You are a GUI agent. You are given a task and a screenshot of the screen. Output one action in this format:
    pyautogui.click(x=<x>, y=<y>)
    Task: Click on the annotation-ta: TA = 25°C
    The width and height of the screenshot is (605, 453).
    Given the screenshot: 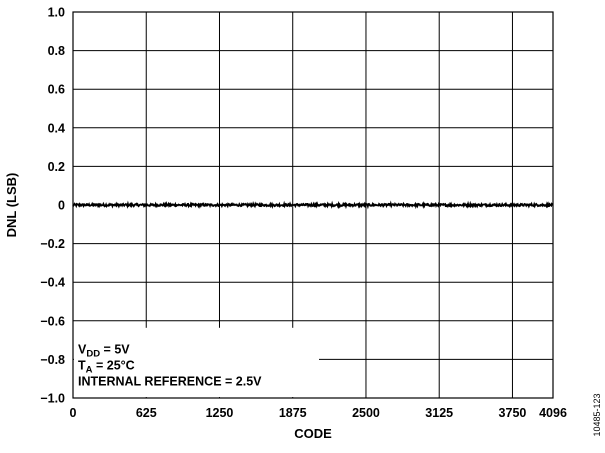 What is the action you would take?
    pyautogui.click(x=106, y=366)
    